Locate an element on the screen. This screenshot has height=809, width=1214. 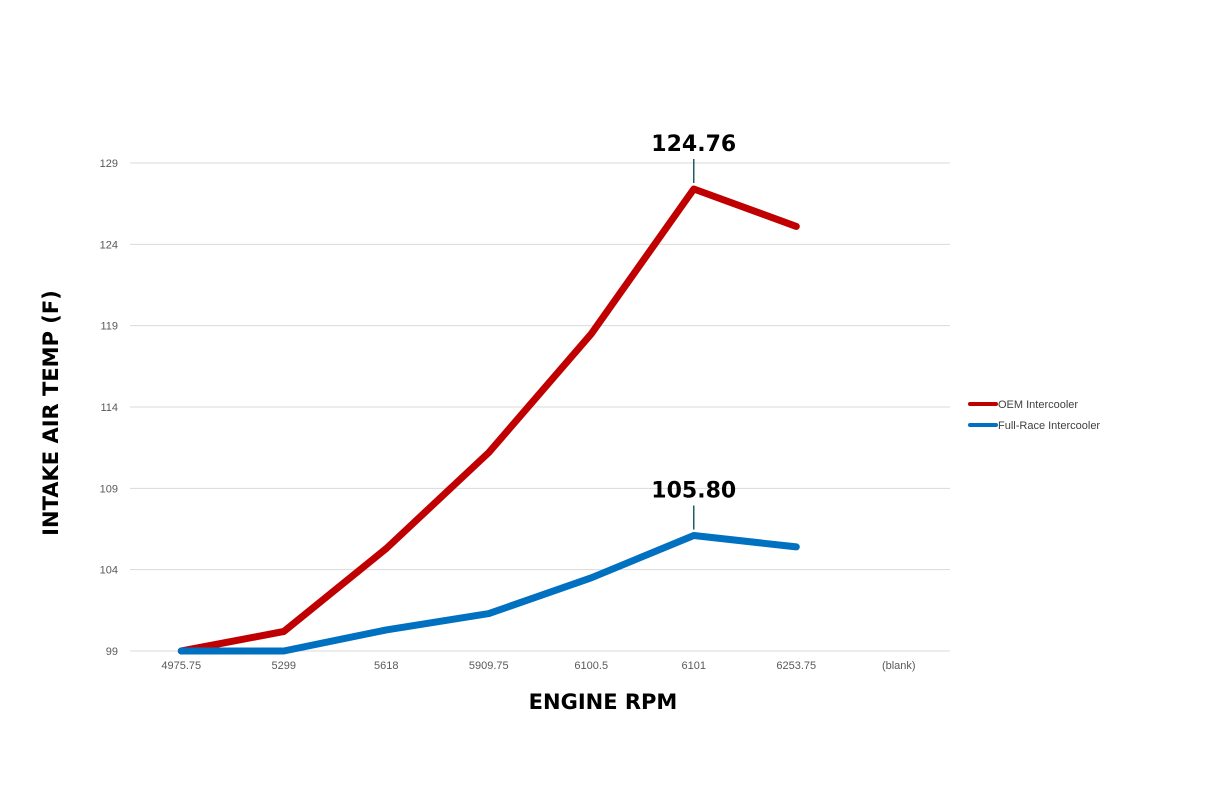
x-tick-label: 5299 is located at coordinates (284, 666).